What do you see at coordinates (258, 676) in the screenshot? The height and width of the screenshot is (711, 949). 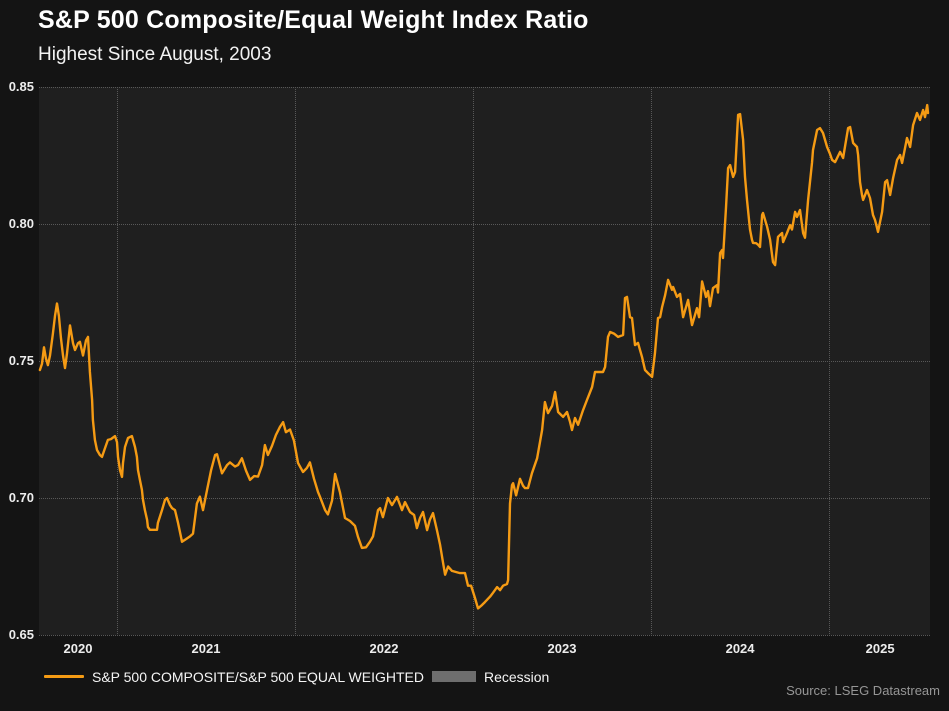 I see `series-legend-label: S&P 500 COMPOSITE/S&P 500 EQUAL WEIGHTED` at bounding box center [258, 676].